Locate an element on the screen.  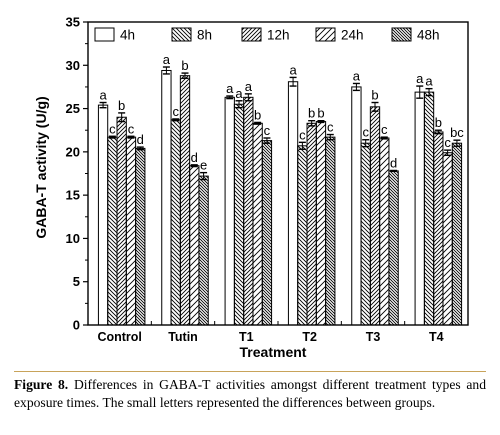
significance-label: e is located at coordinates (203, 165).